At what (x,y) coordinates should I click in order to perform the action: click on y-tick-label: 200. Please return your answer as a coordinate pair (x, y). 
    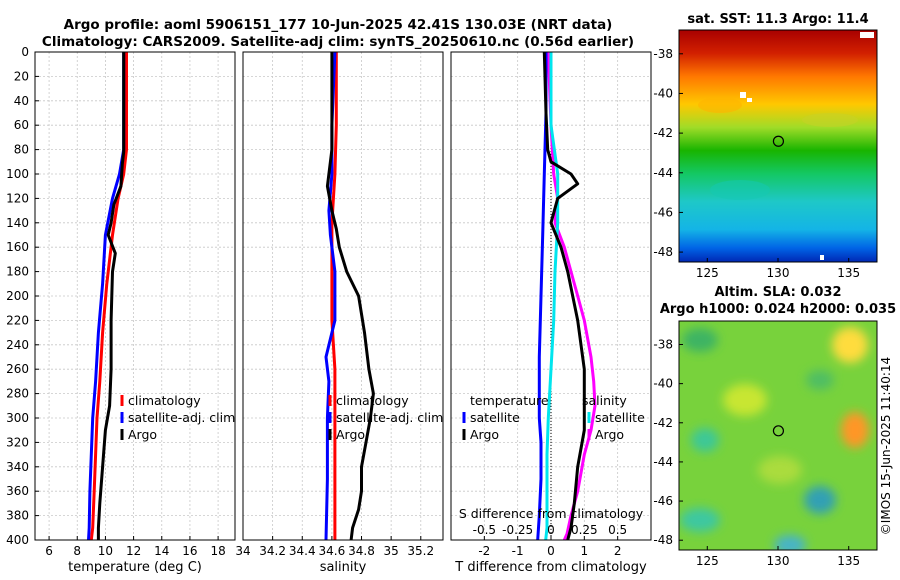
    Looking at the image, I should click on (17, 296).